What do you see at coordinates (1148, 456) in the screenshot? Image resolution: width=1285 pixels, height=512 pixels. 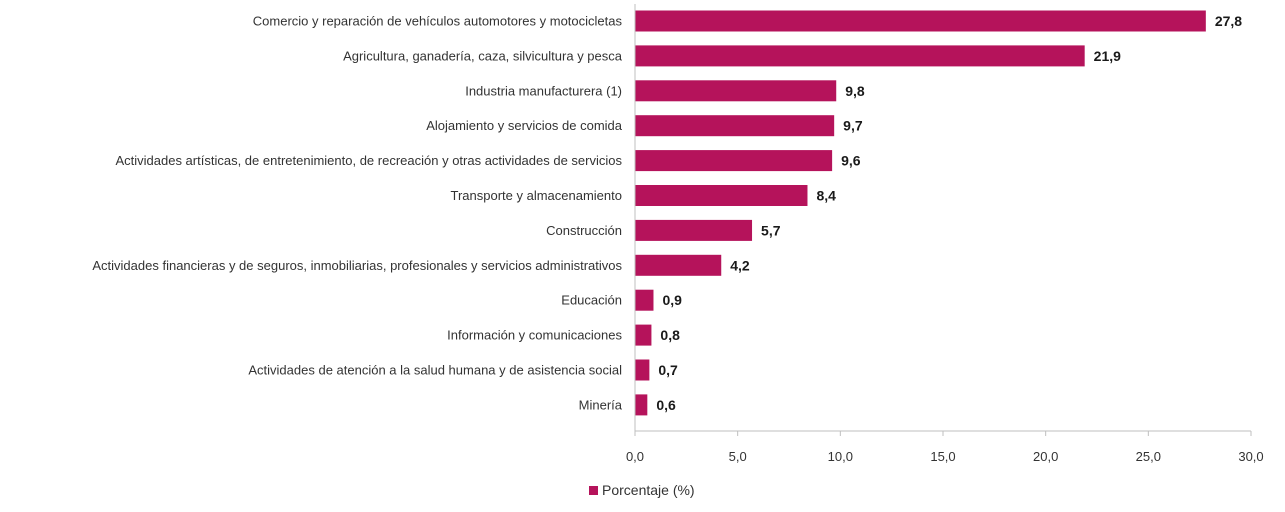 I see `x-tick-label: 25,0` at bounding box center [1148, 456].